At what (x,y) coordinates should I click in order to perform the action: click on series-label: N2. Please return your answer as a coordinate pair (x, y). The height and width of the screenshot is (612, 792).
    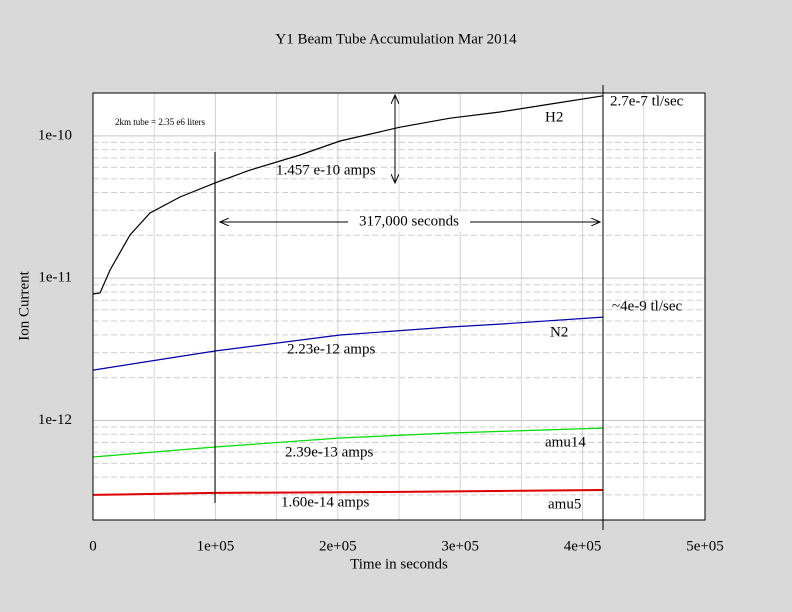
    Looking at the image, I should click on (559, 332).